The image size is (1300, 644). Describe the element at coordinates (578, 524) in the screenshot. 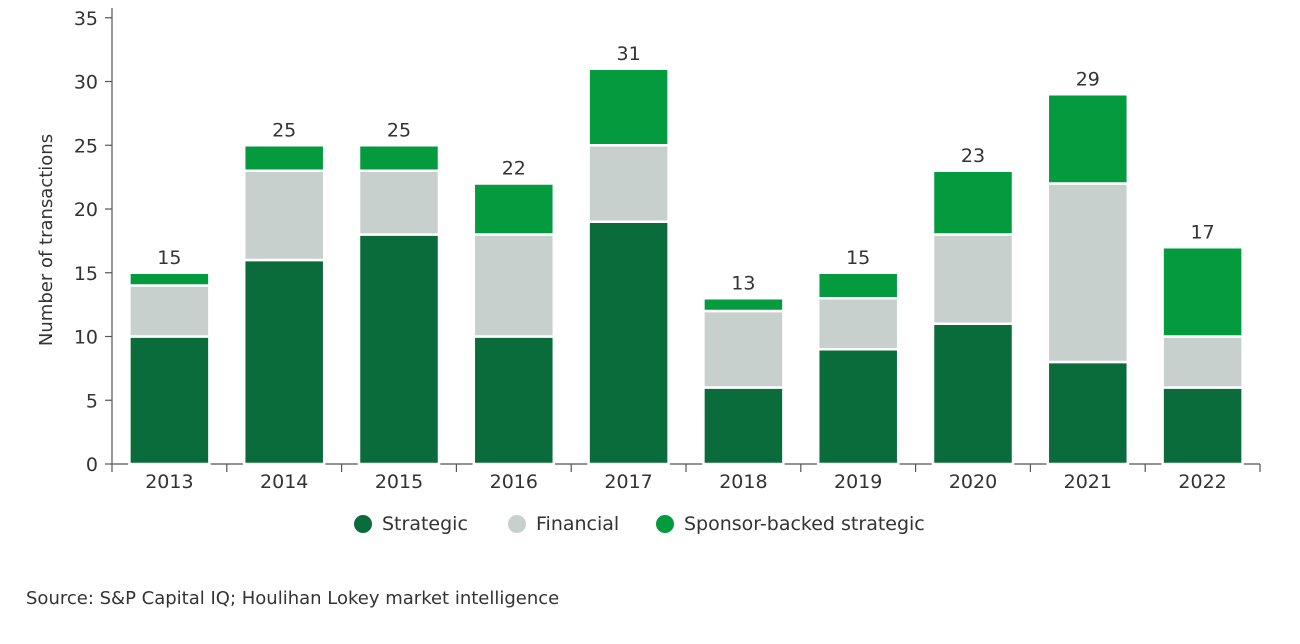

I see `legend-label-financial: Financial` at that location.